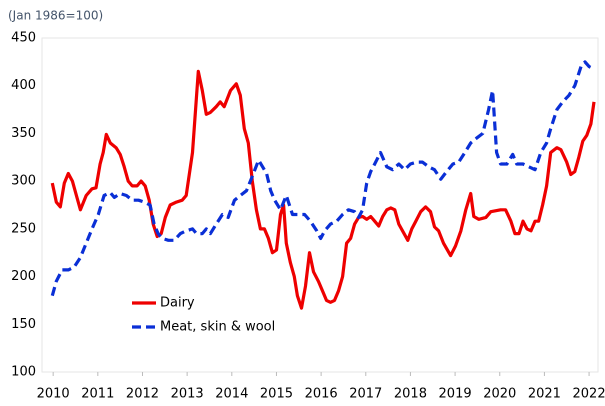  What do you see at coordinates (23, 372) in the screenshot?
I see `y-tick-label: 100` at bounding box center [23, 372].